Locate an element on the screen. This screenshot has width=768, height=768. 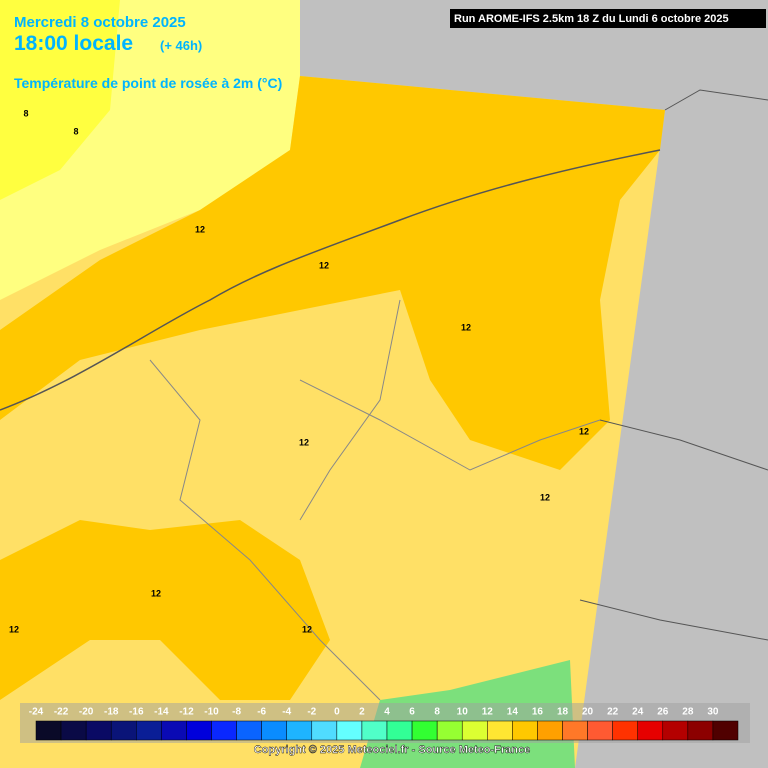
legend-label: -20 is located at coordinates (86, 712).